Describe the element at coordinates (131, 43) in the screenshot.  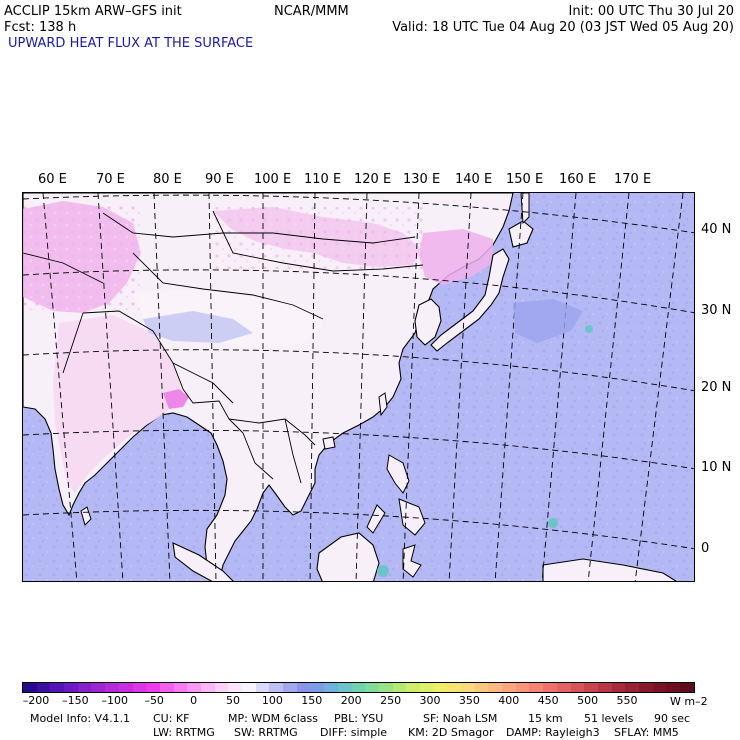
I see `field-title: UPWARD HEAT FLUX AT THE SURFACE` at that location.